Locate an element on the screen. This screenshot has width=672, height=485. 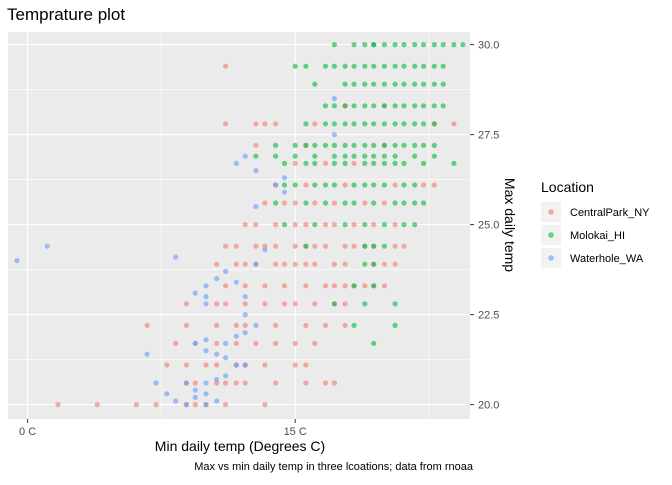
y-tick-label: 25.0 is located at coordinates (488, 226).